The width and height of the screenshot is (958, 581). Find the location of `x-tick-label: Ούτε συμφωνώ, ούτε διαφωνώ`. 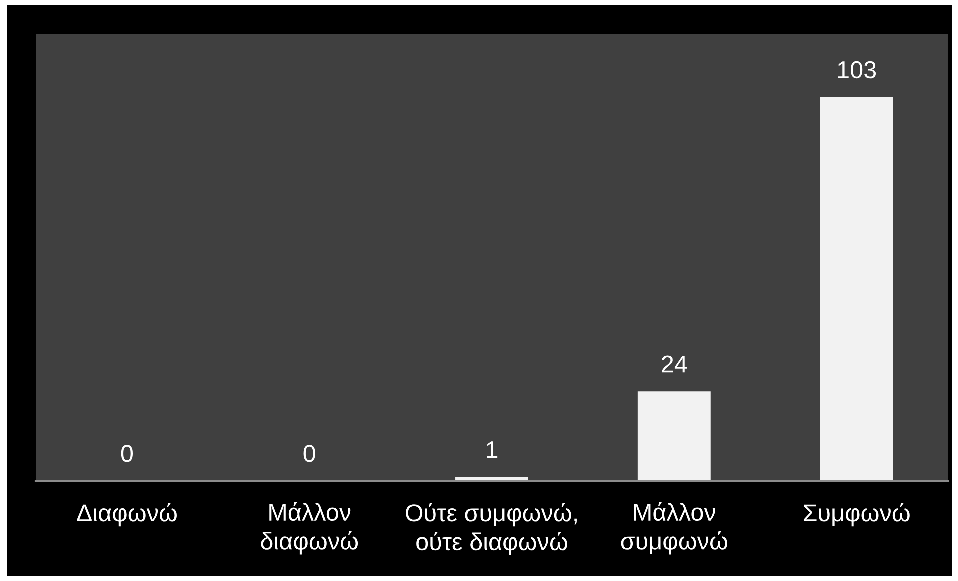

x-tick-label: Ούτε συμφωνώ, ούτε διαφωνώ is located at coordinates (491, 529).